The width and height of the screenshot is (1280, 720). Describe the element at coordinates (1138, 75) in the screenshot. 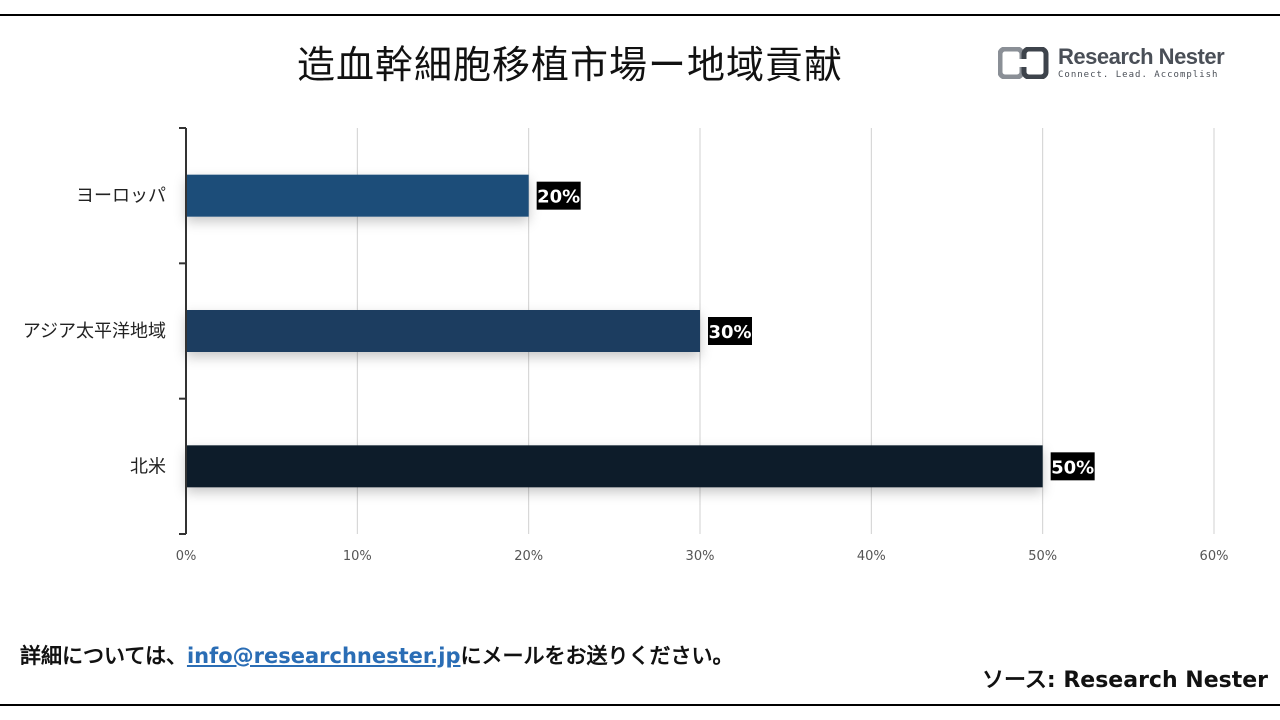

I see `logo-tagline: Connect. Lead. Accomplish` at that location.